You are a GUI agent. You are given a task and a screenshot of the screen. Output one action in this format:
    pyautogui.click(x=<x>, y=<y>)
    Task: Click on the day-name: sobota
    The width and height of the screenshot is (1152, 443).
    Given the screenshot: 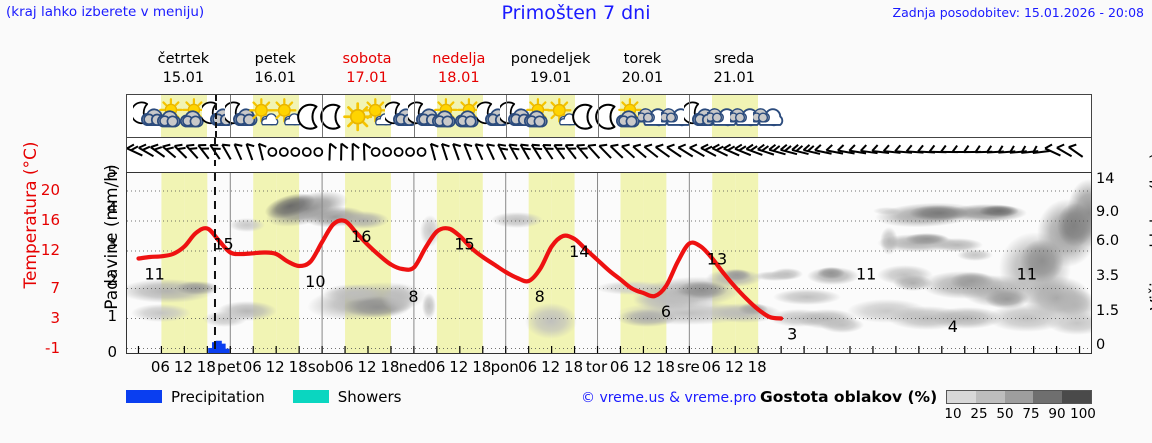 What is the action you would take?
    pyautogui.click(x=367, y=59)
    